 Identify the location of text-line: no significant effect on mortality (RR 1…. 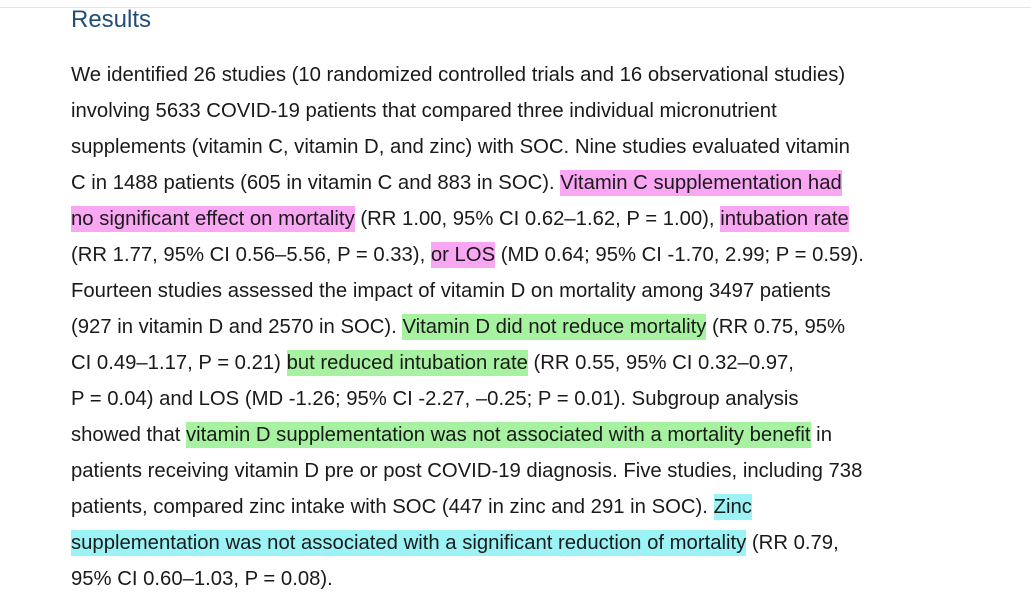
(551, 219).